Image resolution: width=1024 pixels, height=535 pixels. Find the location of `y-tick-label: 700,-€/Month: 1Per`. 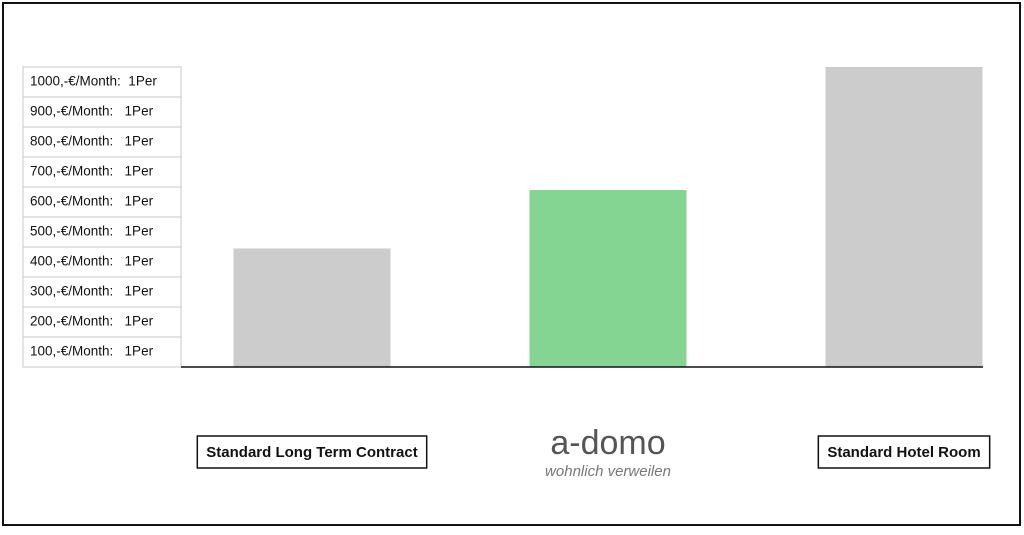

y-tick-label: 700,-€/Month: 1Per is located at coordinates (92, 171).